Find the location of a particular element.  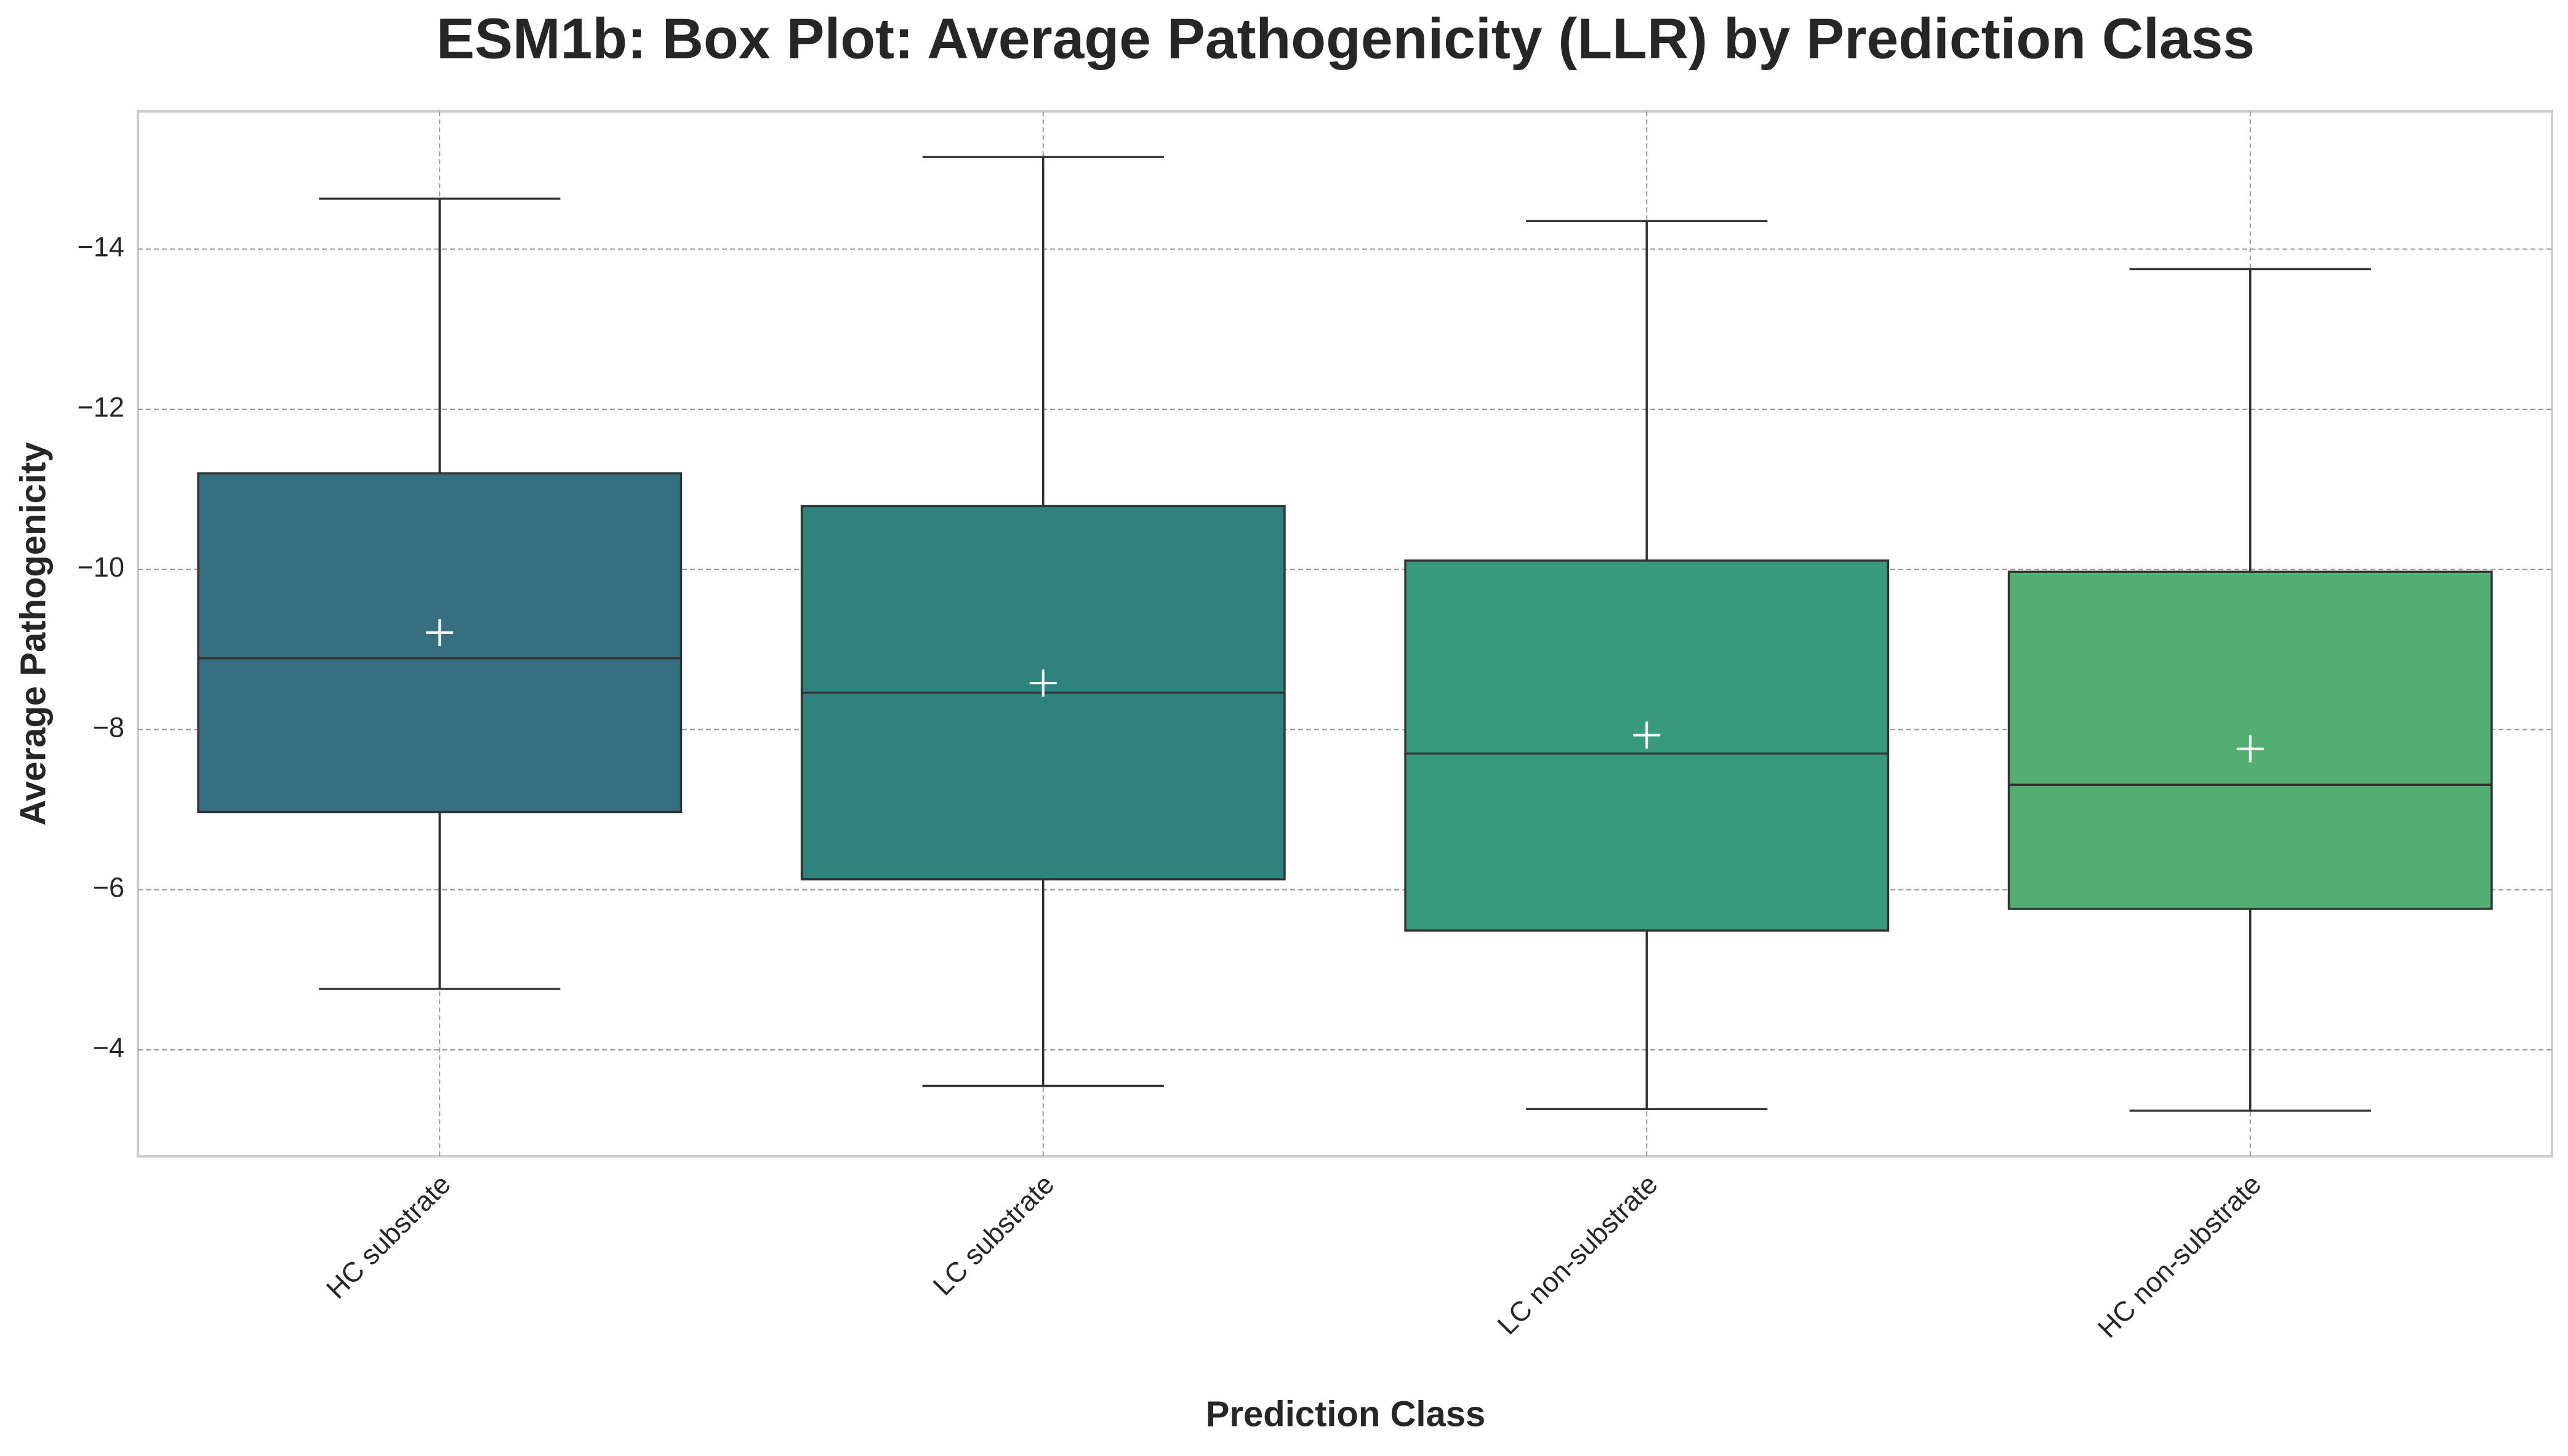

y-tick-label: −10 is located at coordinates (101, 567).